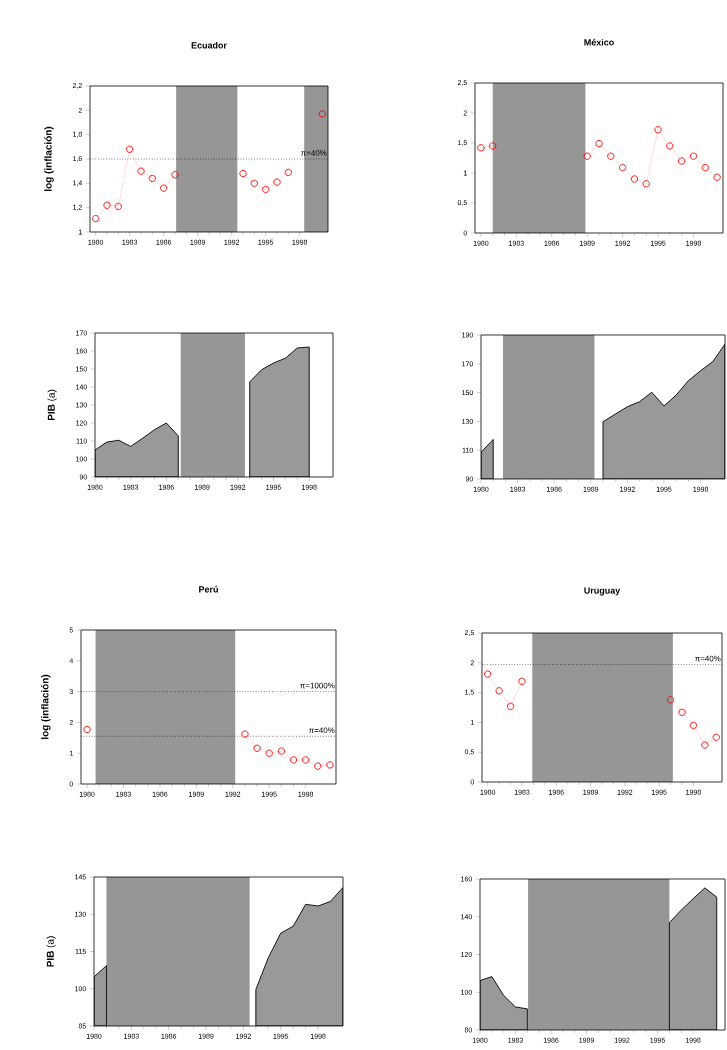 The width and height of the screenshot is (727, 1050). What do you see at coordinates (208, 589) in the screenshot?
I see `chart-title: Perú` at bounding box center [208, 589].